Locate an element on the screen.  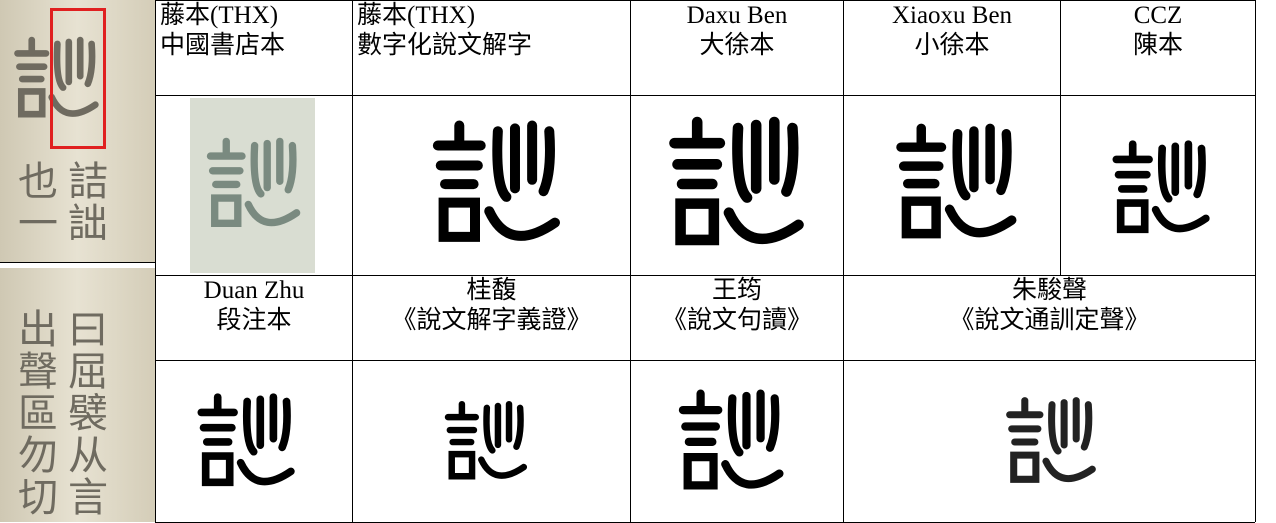
header-text: 王筠 is located at coordinates (736, 290).